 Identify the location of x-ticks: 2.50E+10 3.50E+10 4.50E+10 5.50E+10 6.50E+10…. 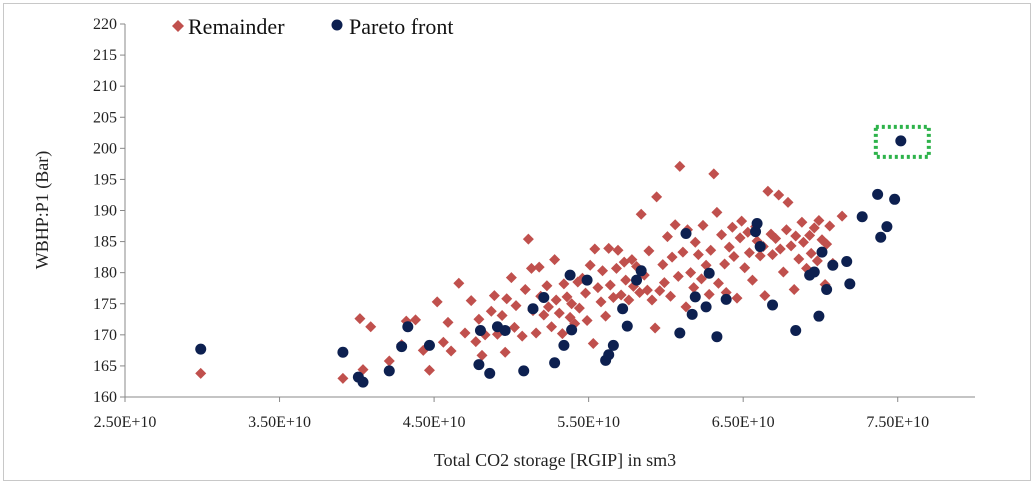
(511, 414).